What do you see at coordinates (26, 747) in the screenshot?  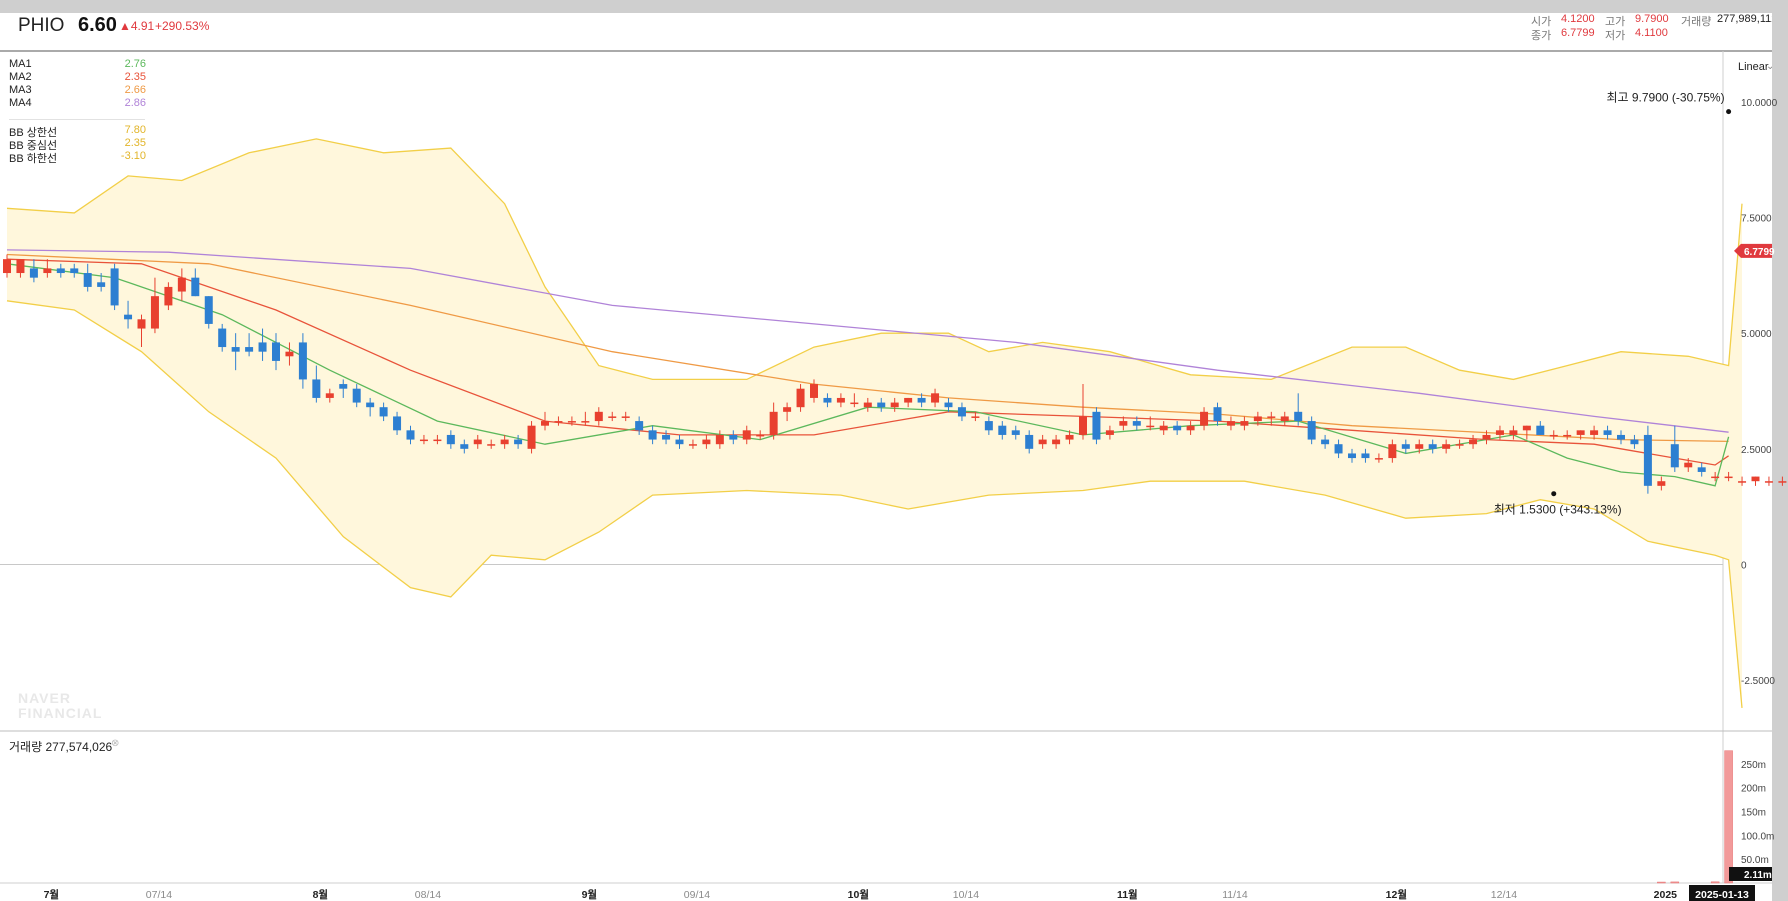 I see `volume-panel-title: 거래량` at bounding box center [26, 747].